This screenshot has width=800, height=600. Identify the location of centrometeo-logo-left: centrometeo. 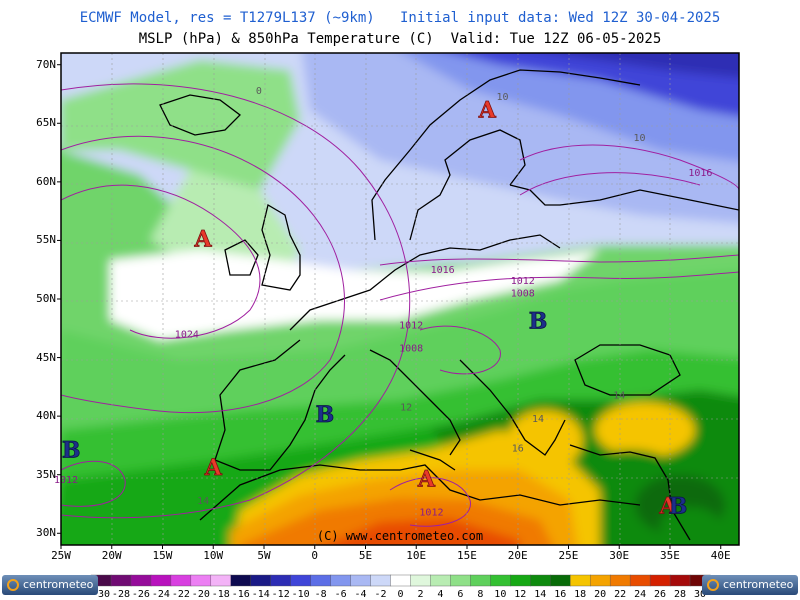
(50, 585).